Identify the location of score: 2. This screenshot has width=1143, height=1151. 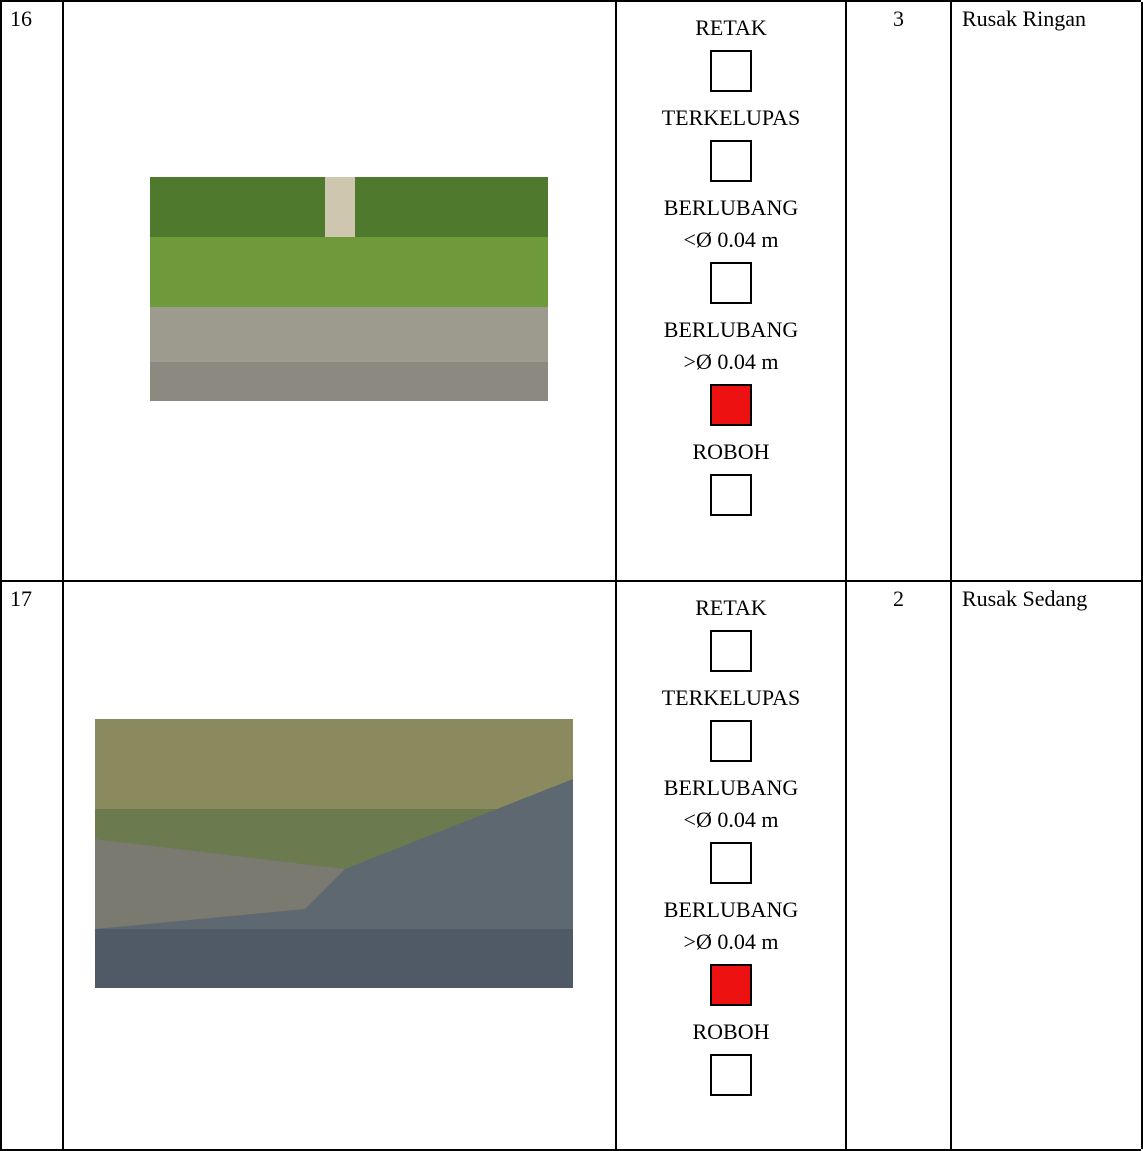
(899, 865).